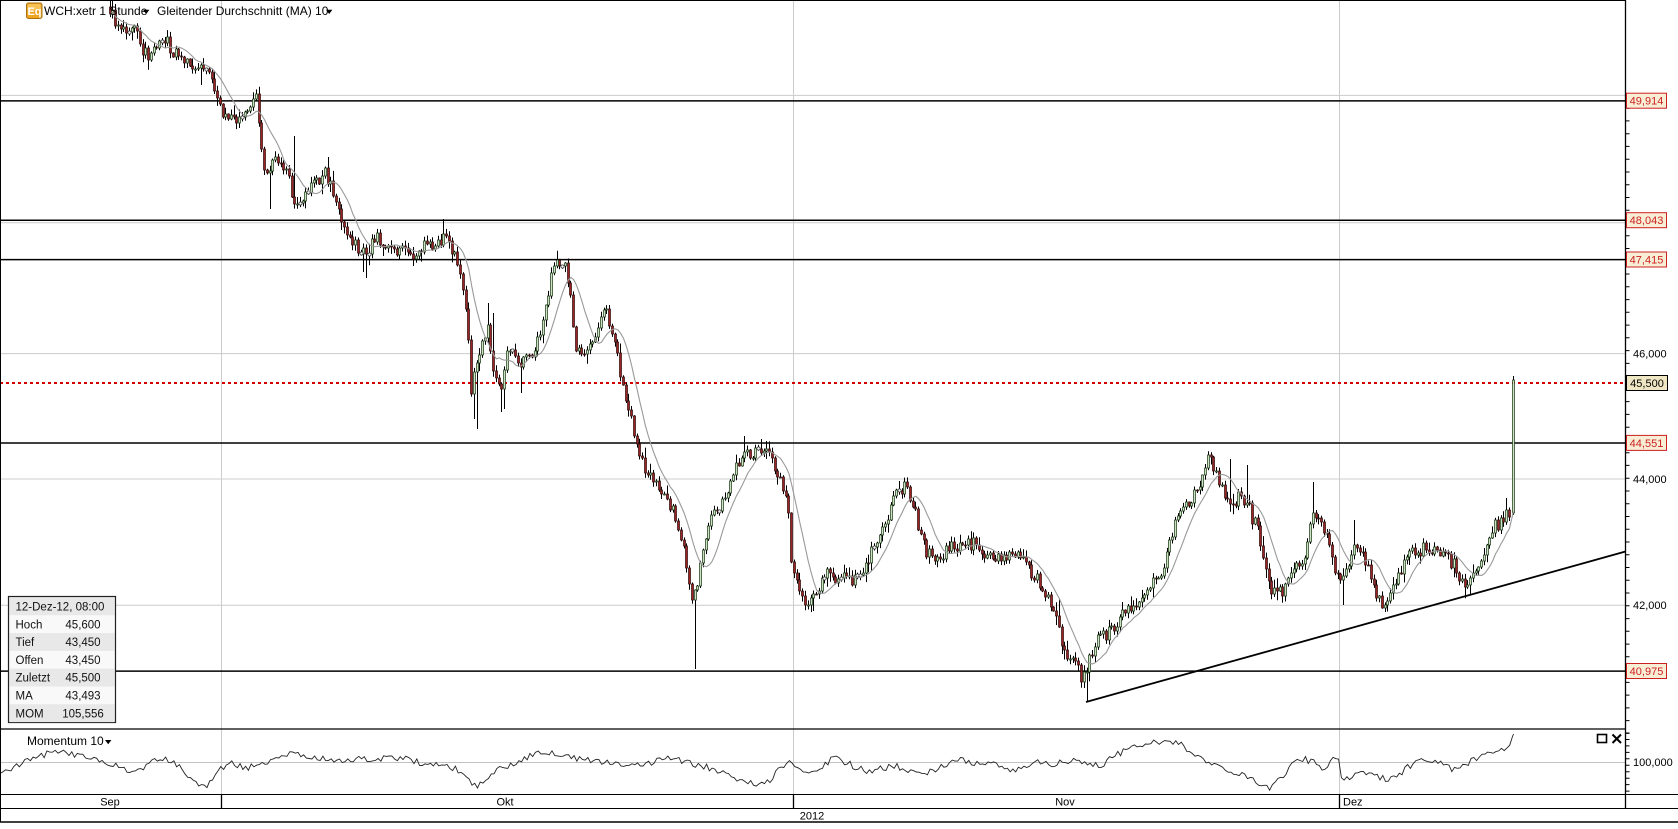 This screenshot has height=829, width=1678. What do you see at coordinates (812, 817) in the screenshot?
I see `svg-text: 2012` at bounding box center [812, 817].